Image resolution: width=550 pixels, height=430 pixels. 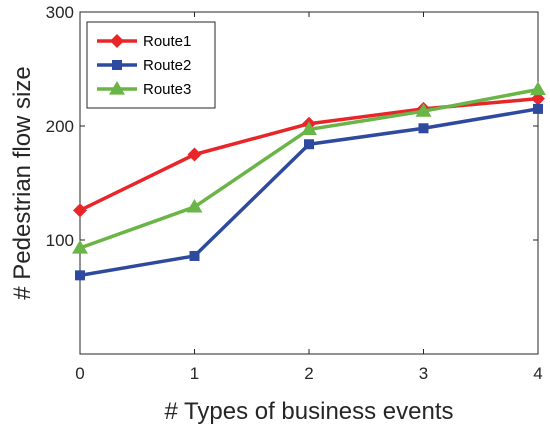 What do you see at coordinates (22, 182) in the screenshot?
I see `y-axis-label: # Pedestrian flow size` at bounding box center [22, 182].